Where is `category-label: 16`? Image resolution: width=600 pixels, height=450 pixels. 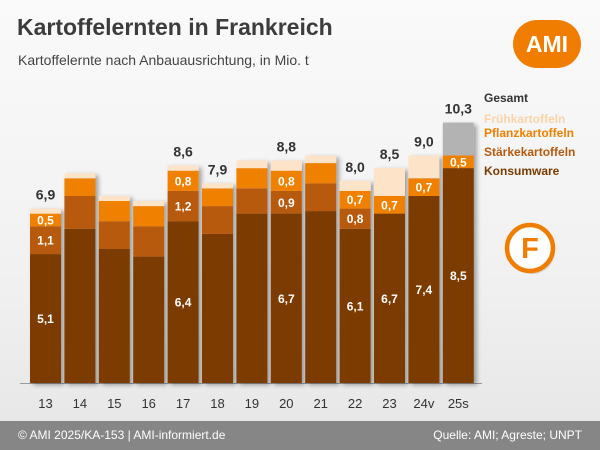
category-label: 16 is located at coordinates (148, 403).